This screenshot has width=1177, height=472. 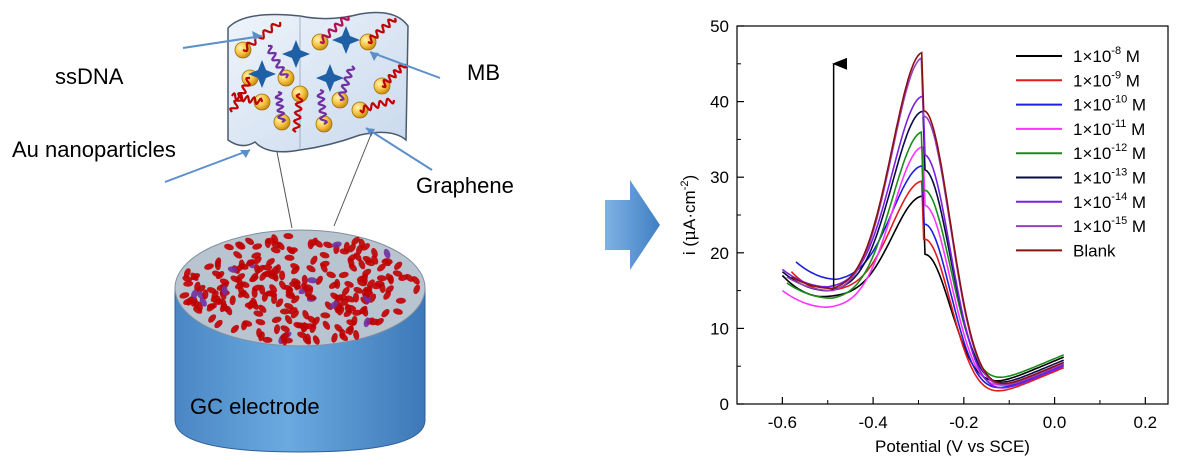 I want to click on label-mb: MB, so click(x=483, y=72).